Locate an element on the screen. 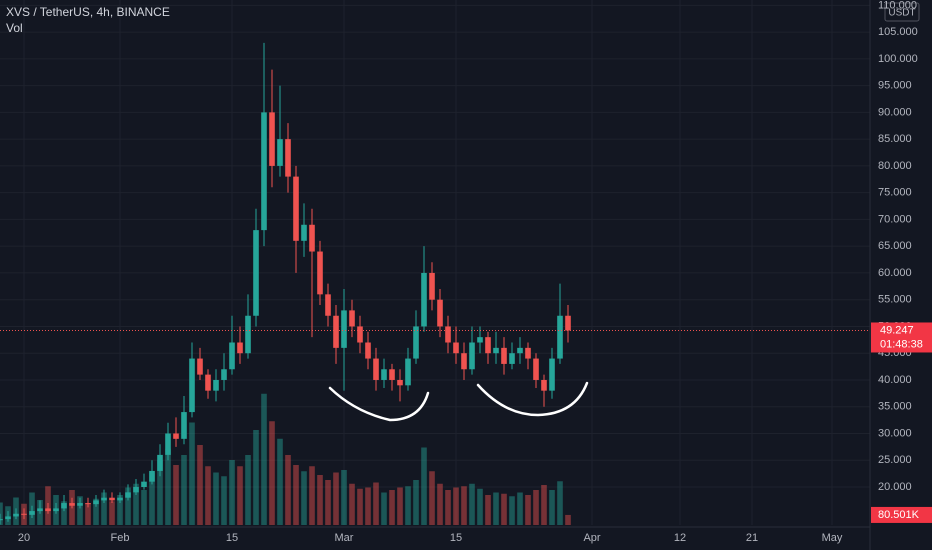 This screenshot has width=932, height=550. x-tick-label: May is located at coordinates (832, 538).